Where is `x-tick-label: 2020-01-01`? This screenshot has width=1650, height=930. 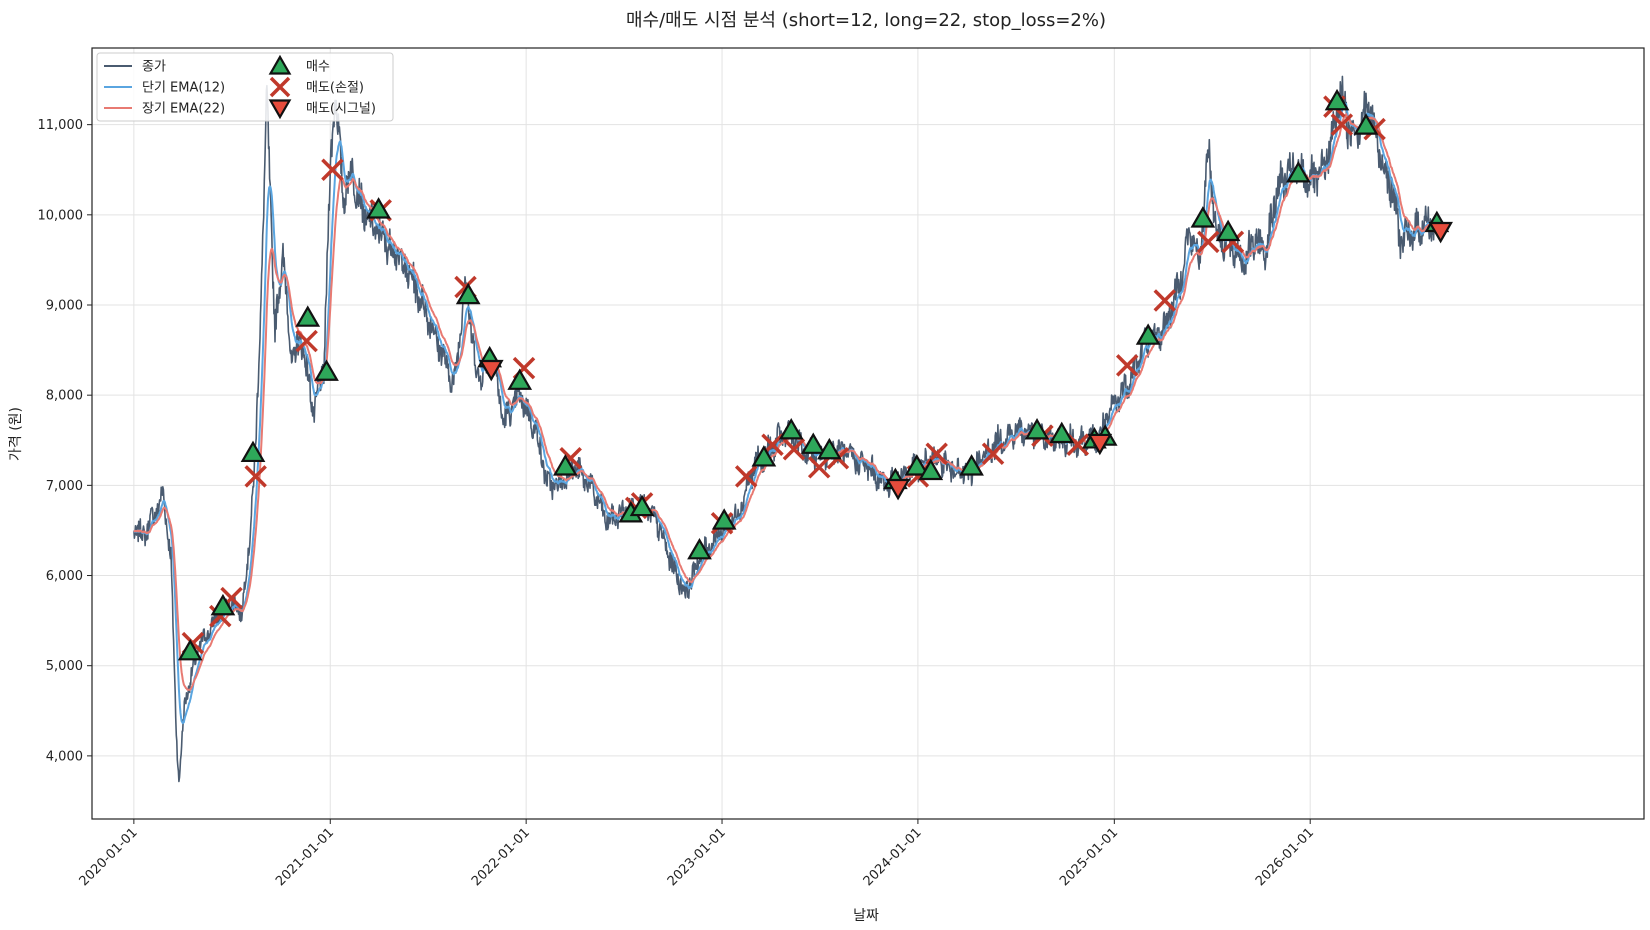 x-tick-label: 2020-01-01 is located at coordinates (109, 857).